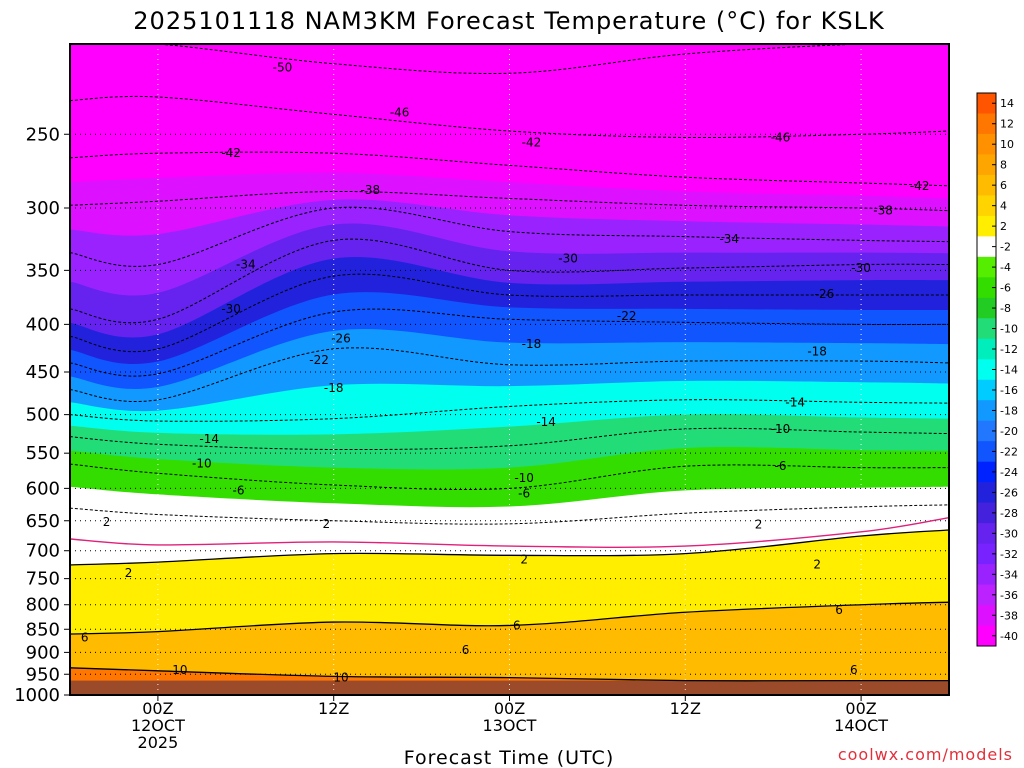  I want to click on isotherm--6, so click(509, 477).